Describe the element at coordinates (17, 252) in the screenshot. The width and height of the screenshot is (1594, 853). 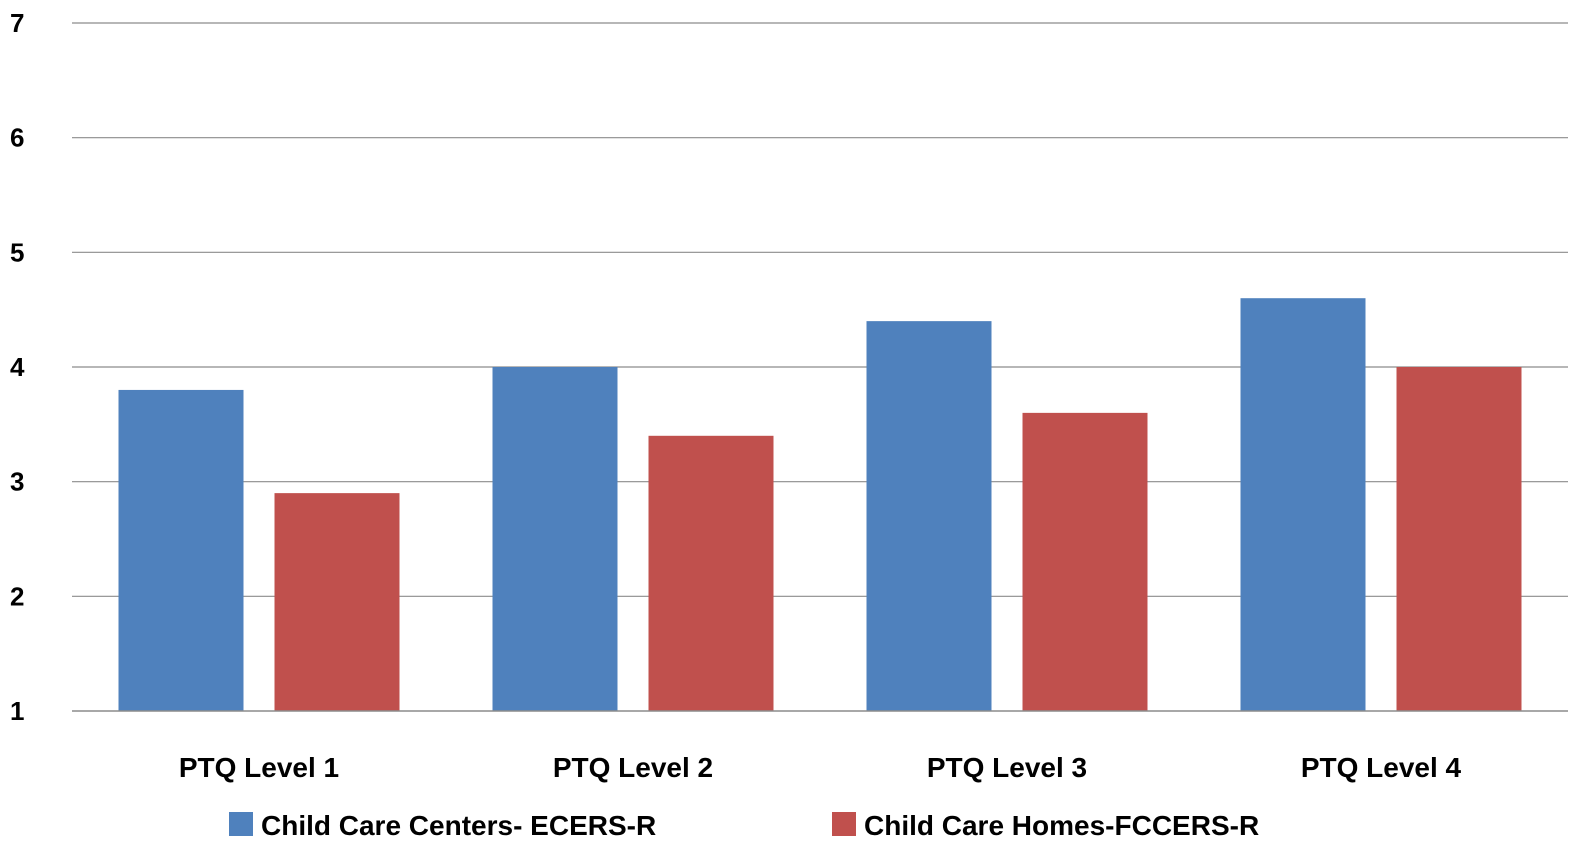
I see `y-tick-label: 5` at that location.